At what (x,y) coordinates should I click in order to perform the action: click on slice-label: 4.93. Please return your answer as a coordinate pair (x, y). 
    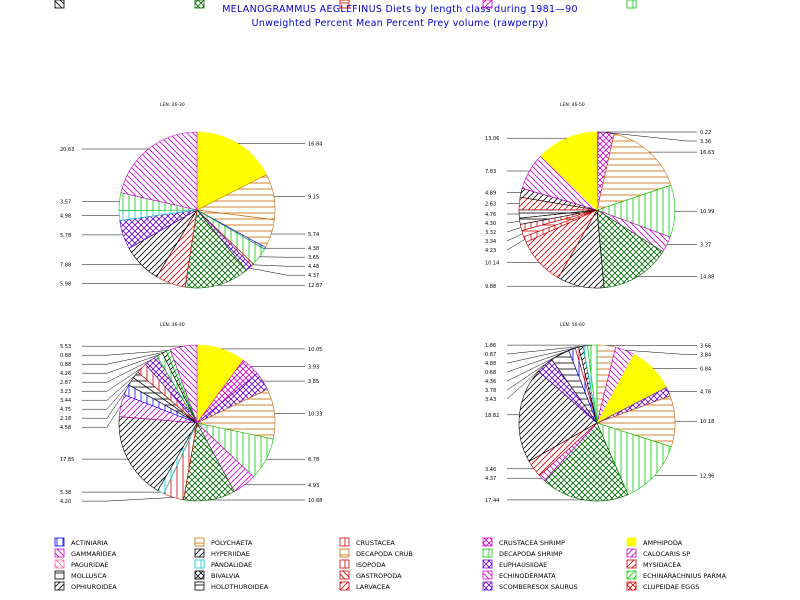
    Looking at the image, I should click on (313, 486).